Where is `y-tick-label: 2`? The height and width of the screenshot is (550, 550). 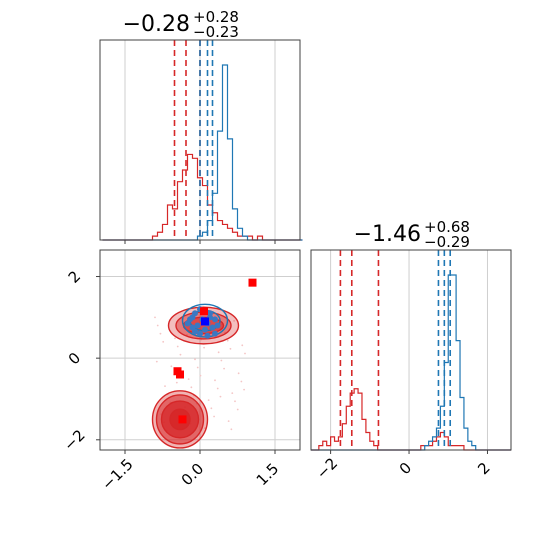
y-tick-label: 2 is located at coordinates (74, 276).